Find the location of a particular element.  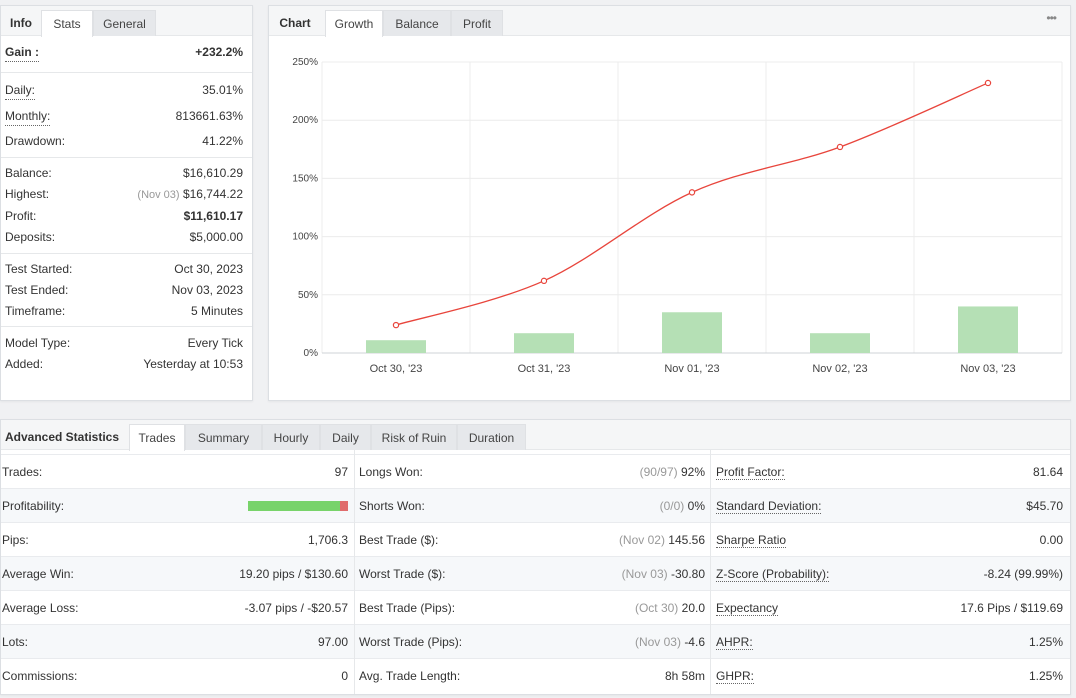

tab-stats: Stats is located at coordinates (67, 23).